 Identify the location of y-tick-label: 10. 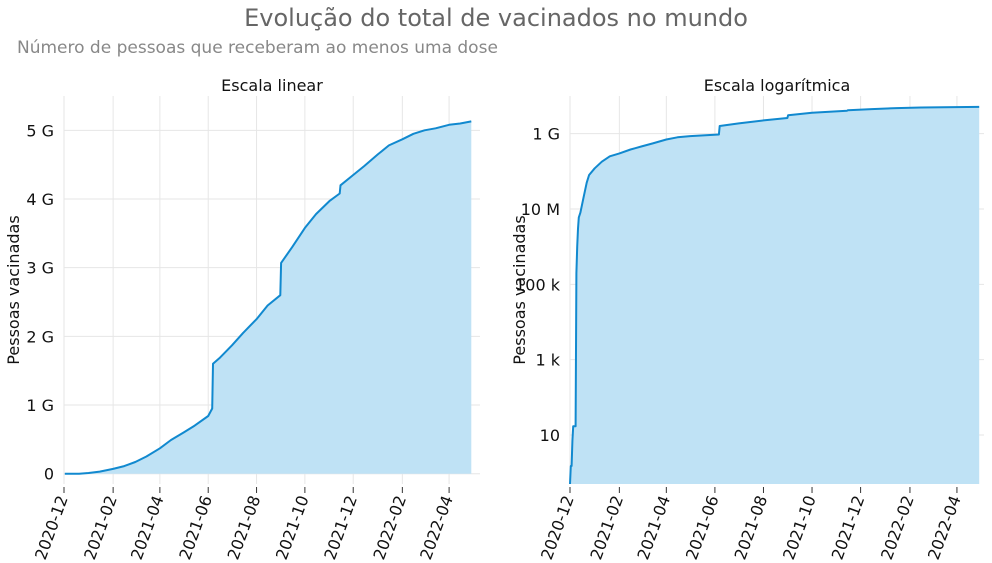
(550, 435).